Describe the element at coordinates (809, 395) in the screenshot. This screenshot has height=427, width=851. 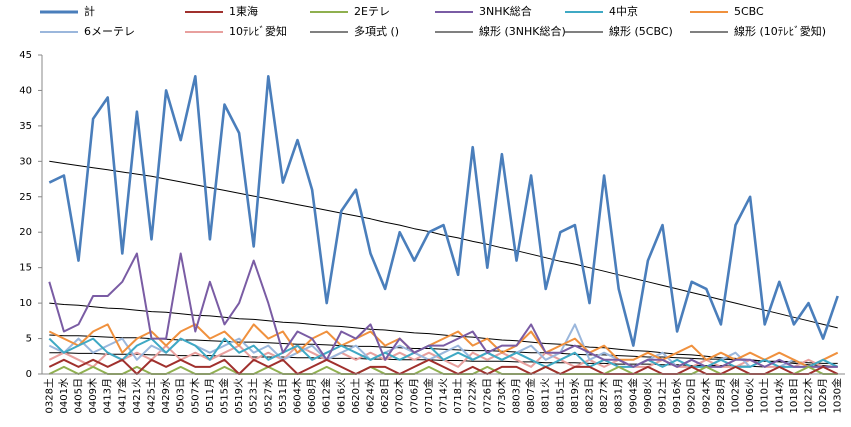
I see `x-tick-label: 1022木` at that location.